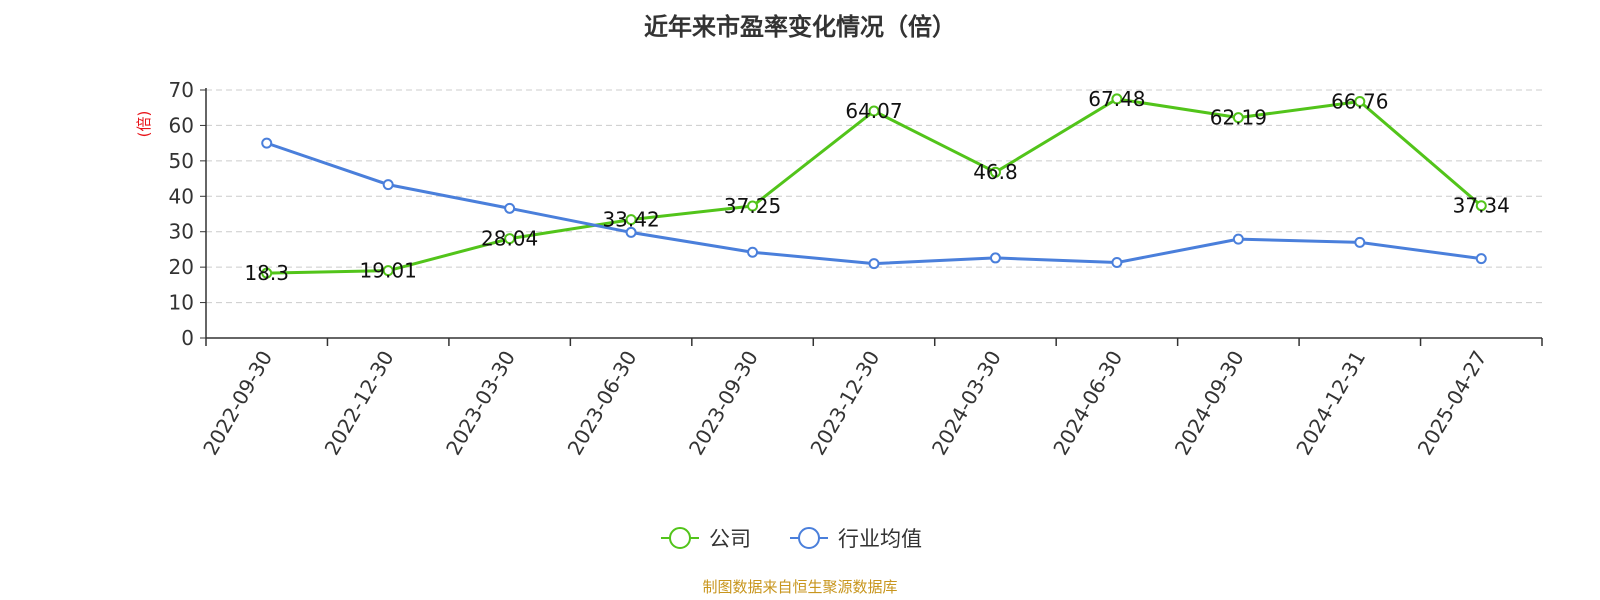 This screenshot has height=600, width=1600. I want to click on chart-title: 近年来市盈率变化情况（倍）, so click(800, 27).